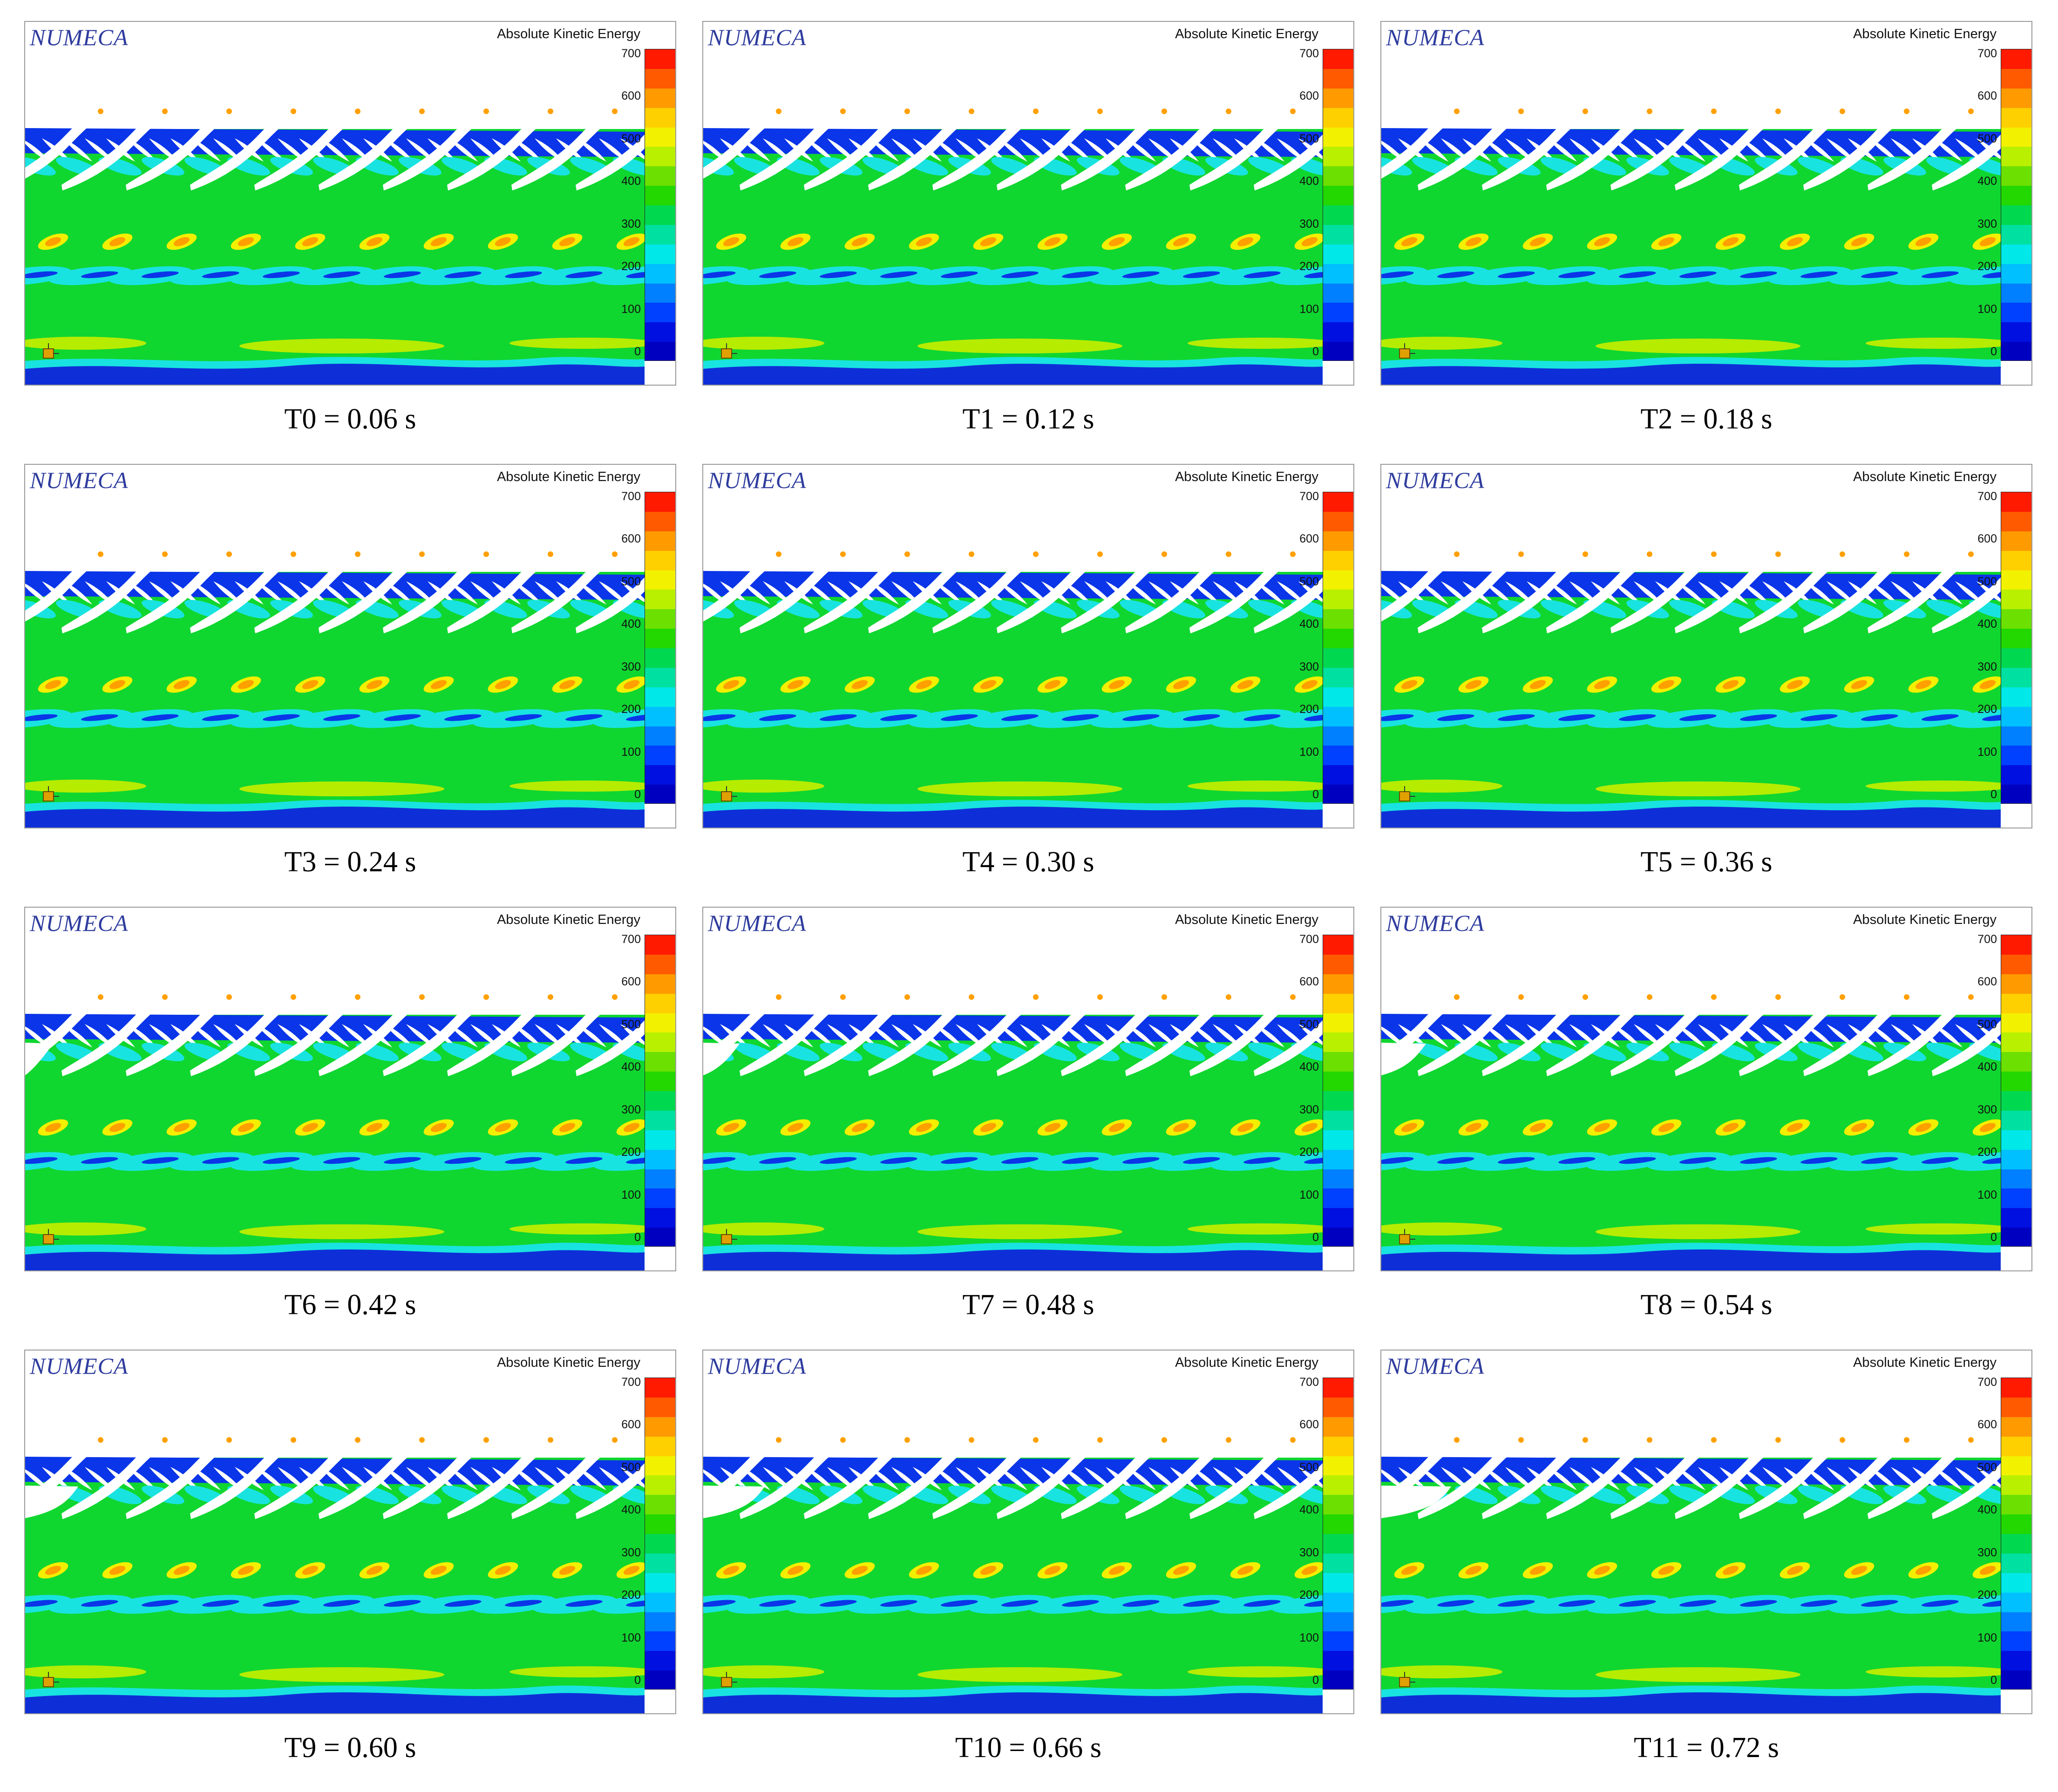 The image size is (2058, 1792). Describe the element at coordinates (1706, 1305) in the screenshot. I see `time-caption: T8 = 0.54 s` at that location.